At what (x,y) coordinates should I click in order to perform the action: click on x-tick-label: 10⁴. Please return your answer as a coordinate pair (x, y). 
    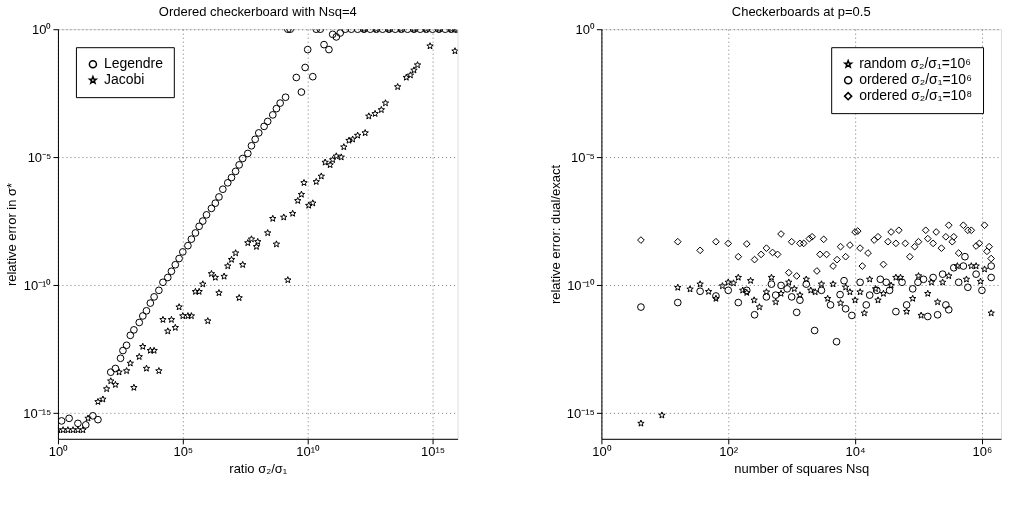
    Looking at the image, I should click on (855, 452).